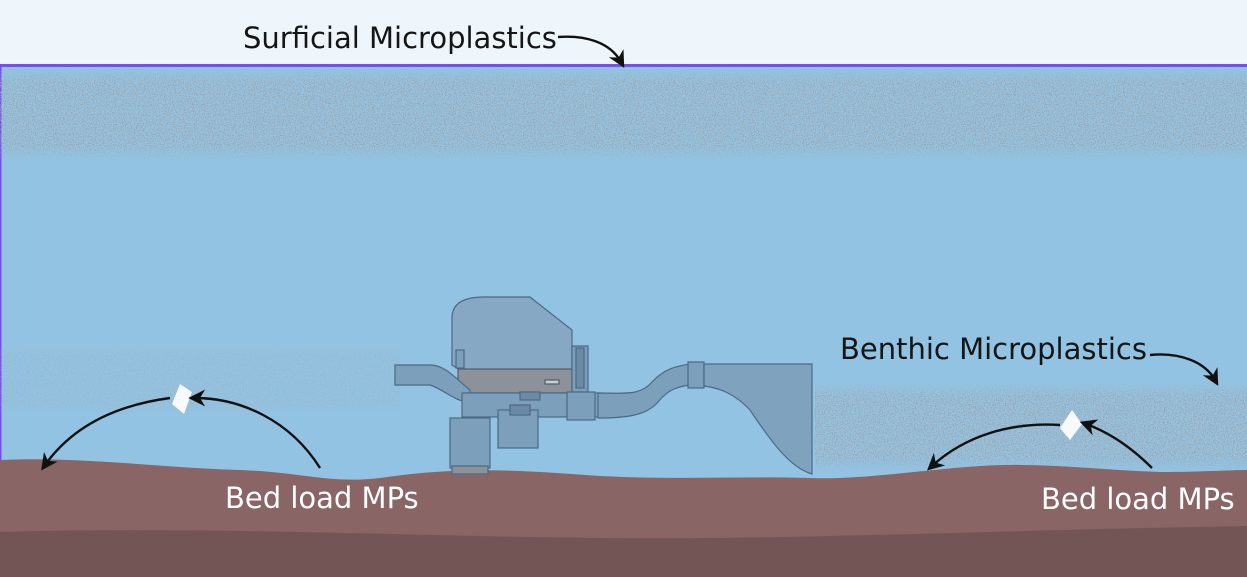  What do you see at coordinates (1071, 425) in the screenshot?
I see `particle-right` at bounding box center [1071, 425].